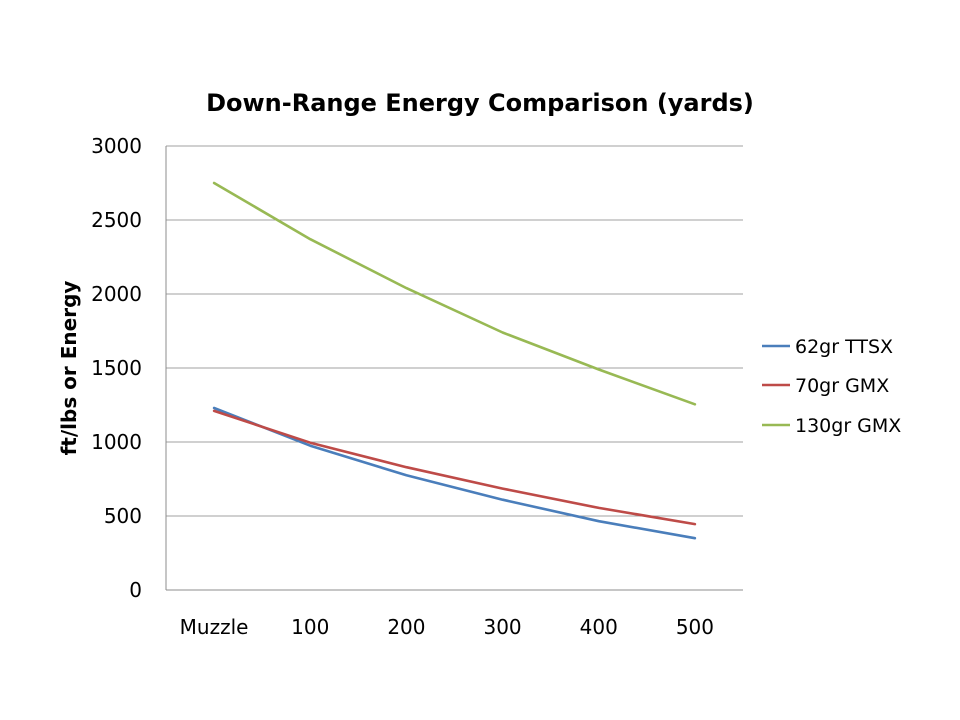  Describe the element at coordinates (844, 347) in the screenshot. I see `legend-label: 62gr TTSX` at that location.